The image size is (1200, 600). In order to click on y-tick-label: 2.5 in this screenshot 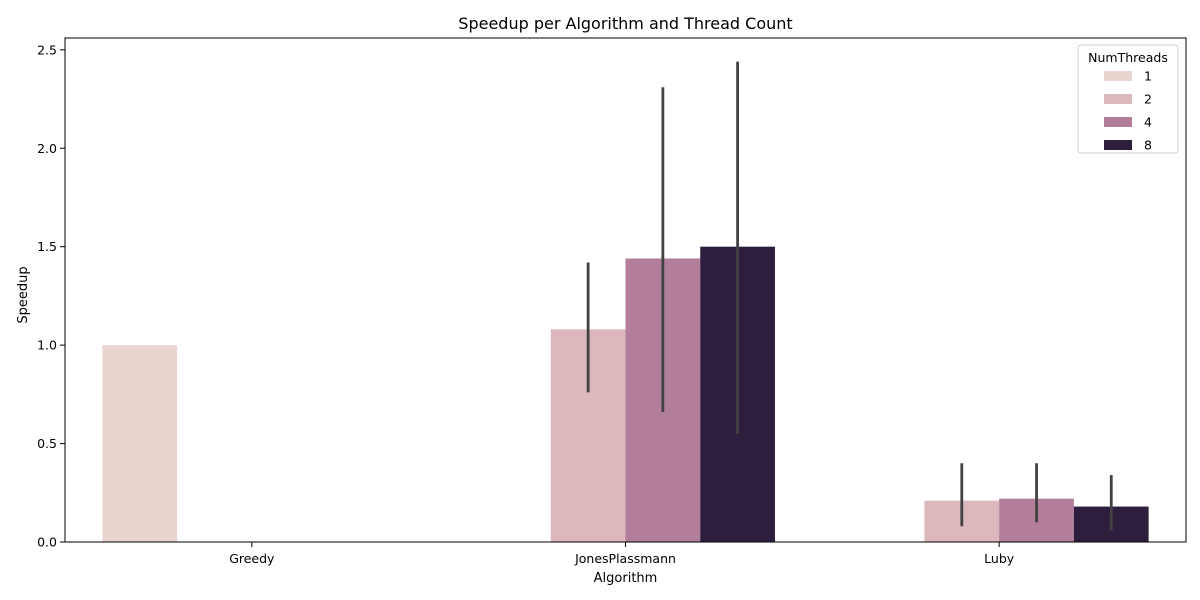, I will do `click(47, 49)`.